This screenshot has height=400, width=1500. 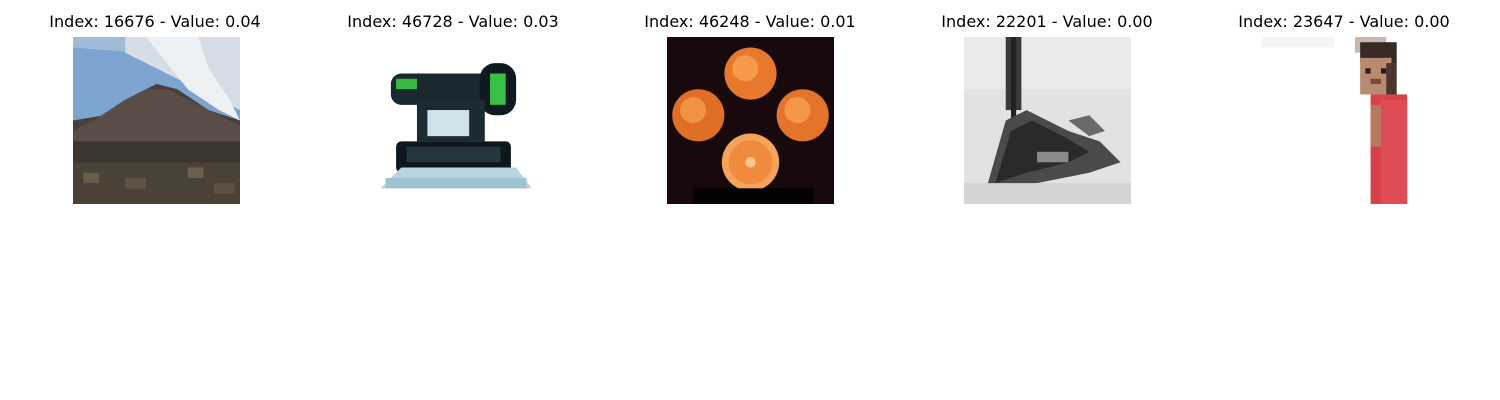 I want to click on panel-5: Index: 23647 - Value: 0.00, so click(x=1344, y=105).